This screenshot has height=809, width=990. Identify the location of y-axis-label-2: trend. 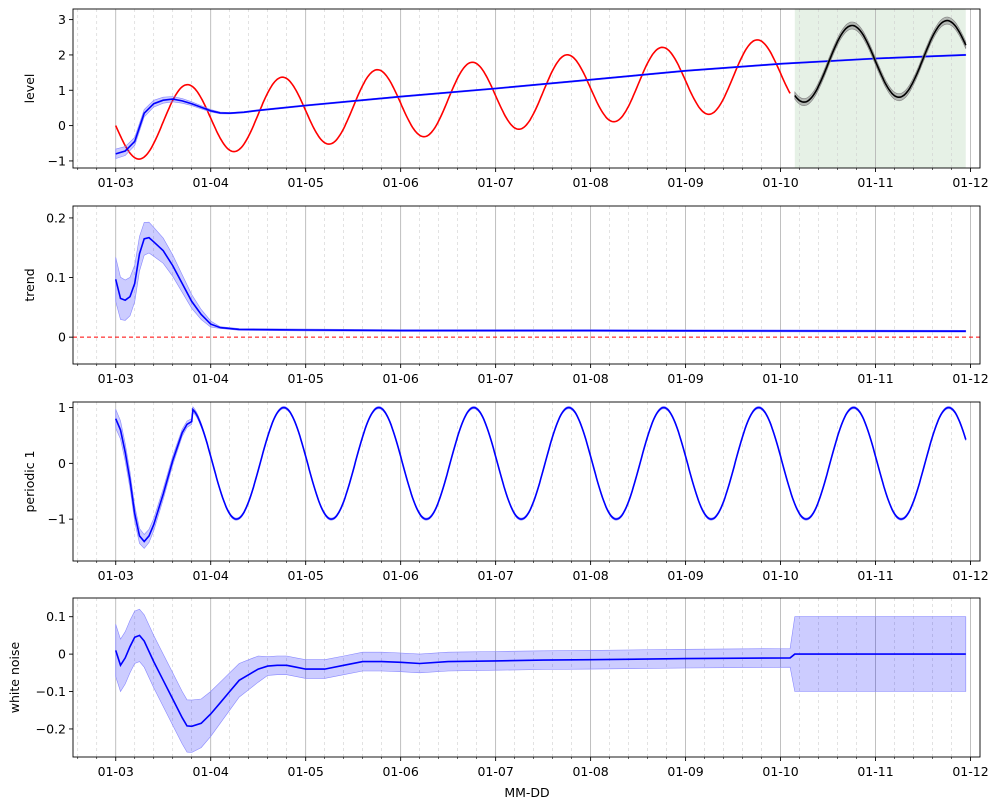
(29, 284).